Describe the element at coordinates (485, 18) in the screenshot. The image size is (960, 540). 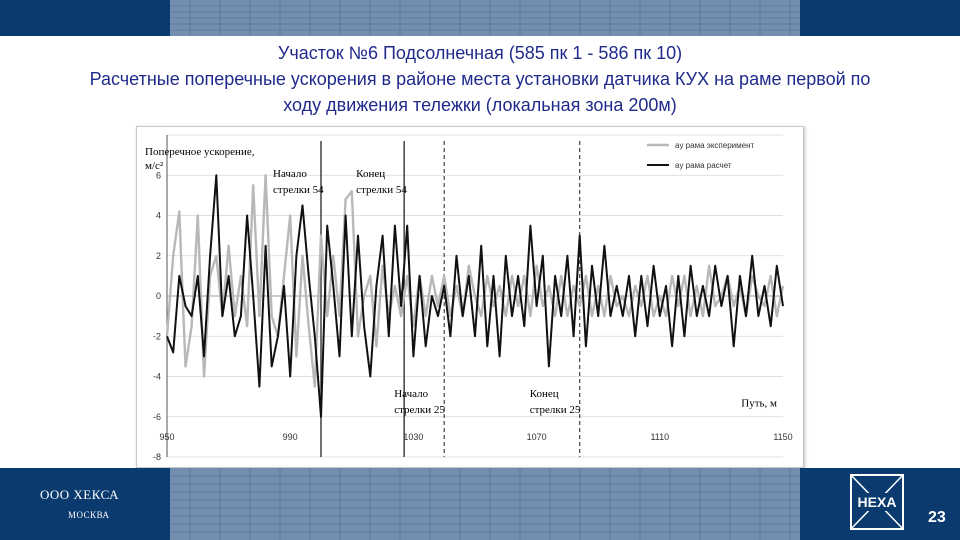
I see `mesh-decoration` at that location.